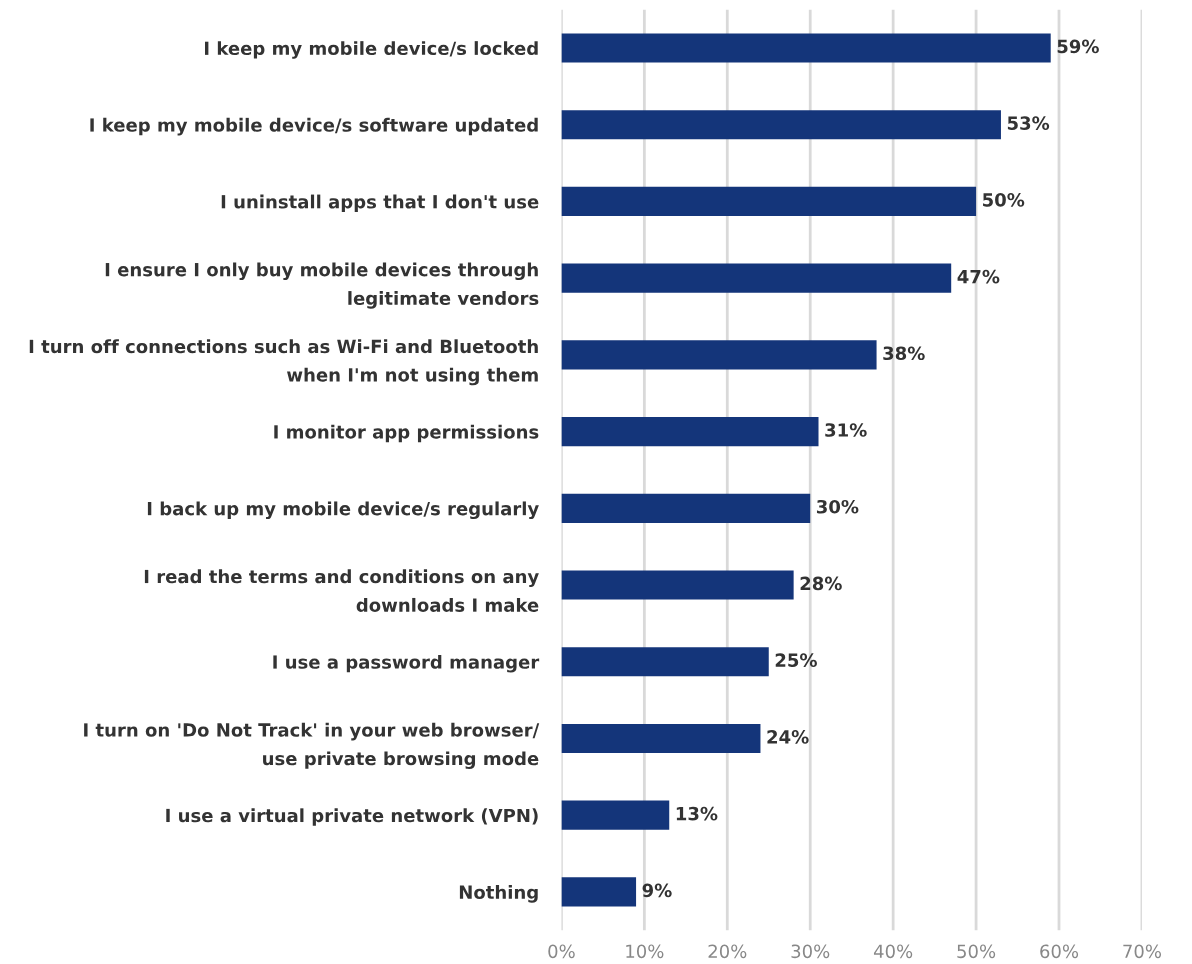 This screenshot has height=964, width=1192. What do you see at coordinates (312, 745) in the screenshot?
I see `y-tick-label: I turn on 'Do Not Track' in your web browser/ use private browsing mode` at bounding box center [312, 745].